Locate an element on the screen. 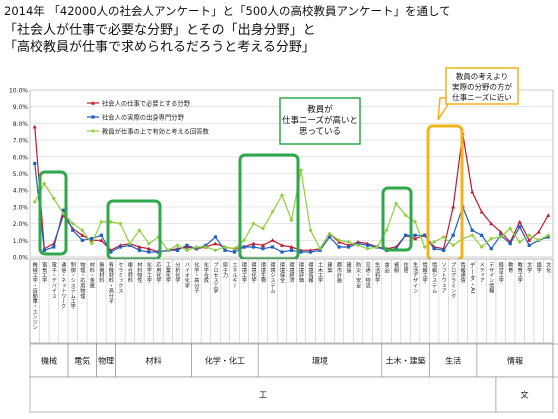 This screenshot has width=558, height=419. group-label: 文 is located at coordinates (524, 395).